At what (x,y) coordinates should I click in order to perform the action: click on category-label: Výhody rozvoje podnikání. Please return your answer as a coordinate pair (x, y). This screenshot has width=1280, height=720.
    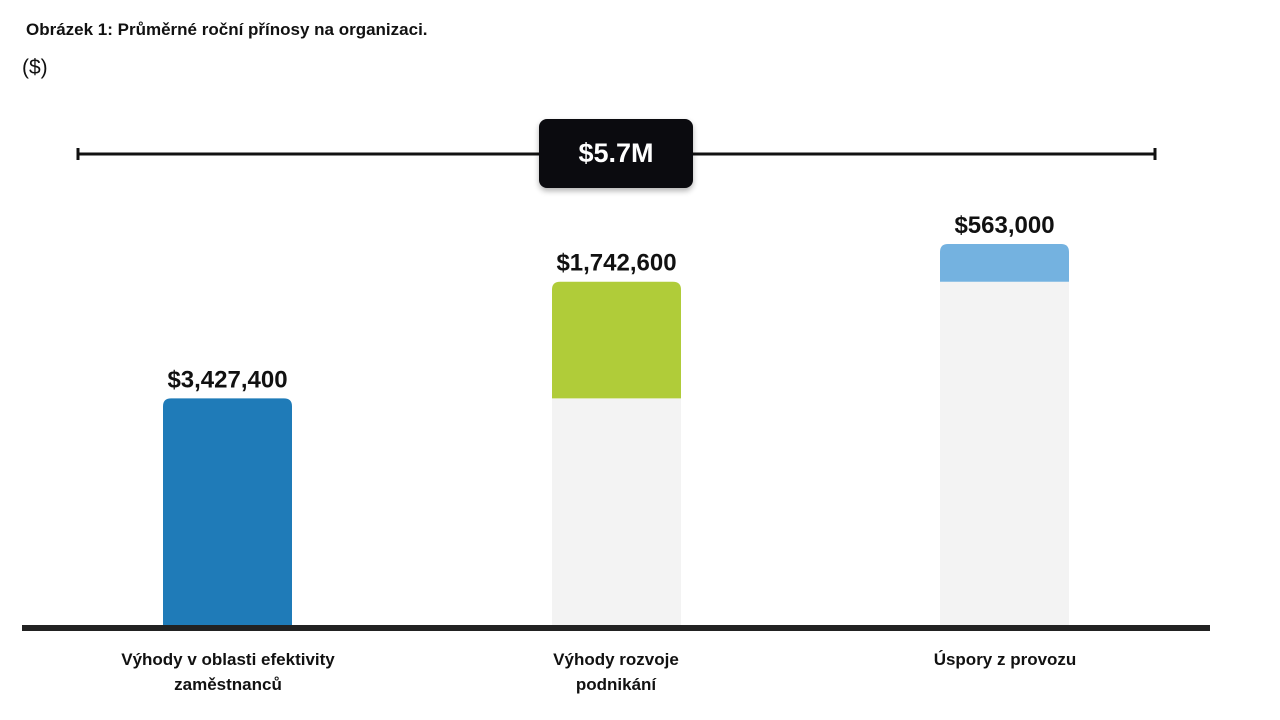
    Looking at the image, I should click on (616, 672).